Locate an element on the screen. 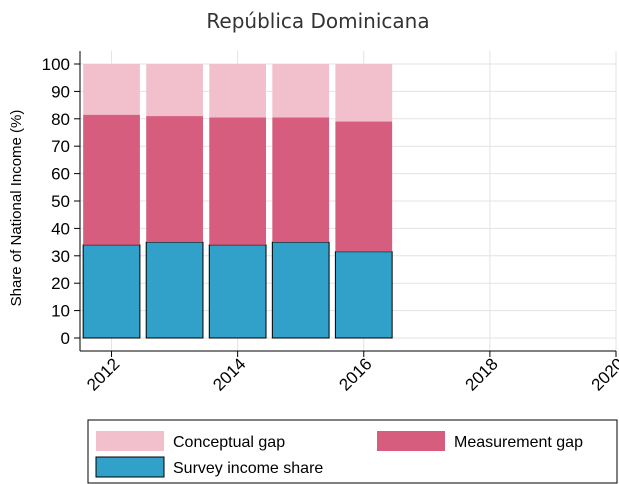 The image size is (619, 484). bar-segment-conceptual-gap-2016 is located at coordinates (364, 93).